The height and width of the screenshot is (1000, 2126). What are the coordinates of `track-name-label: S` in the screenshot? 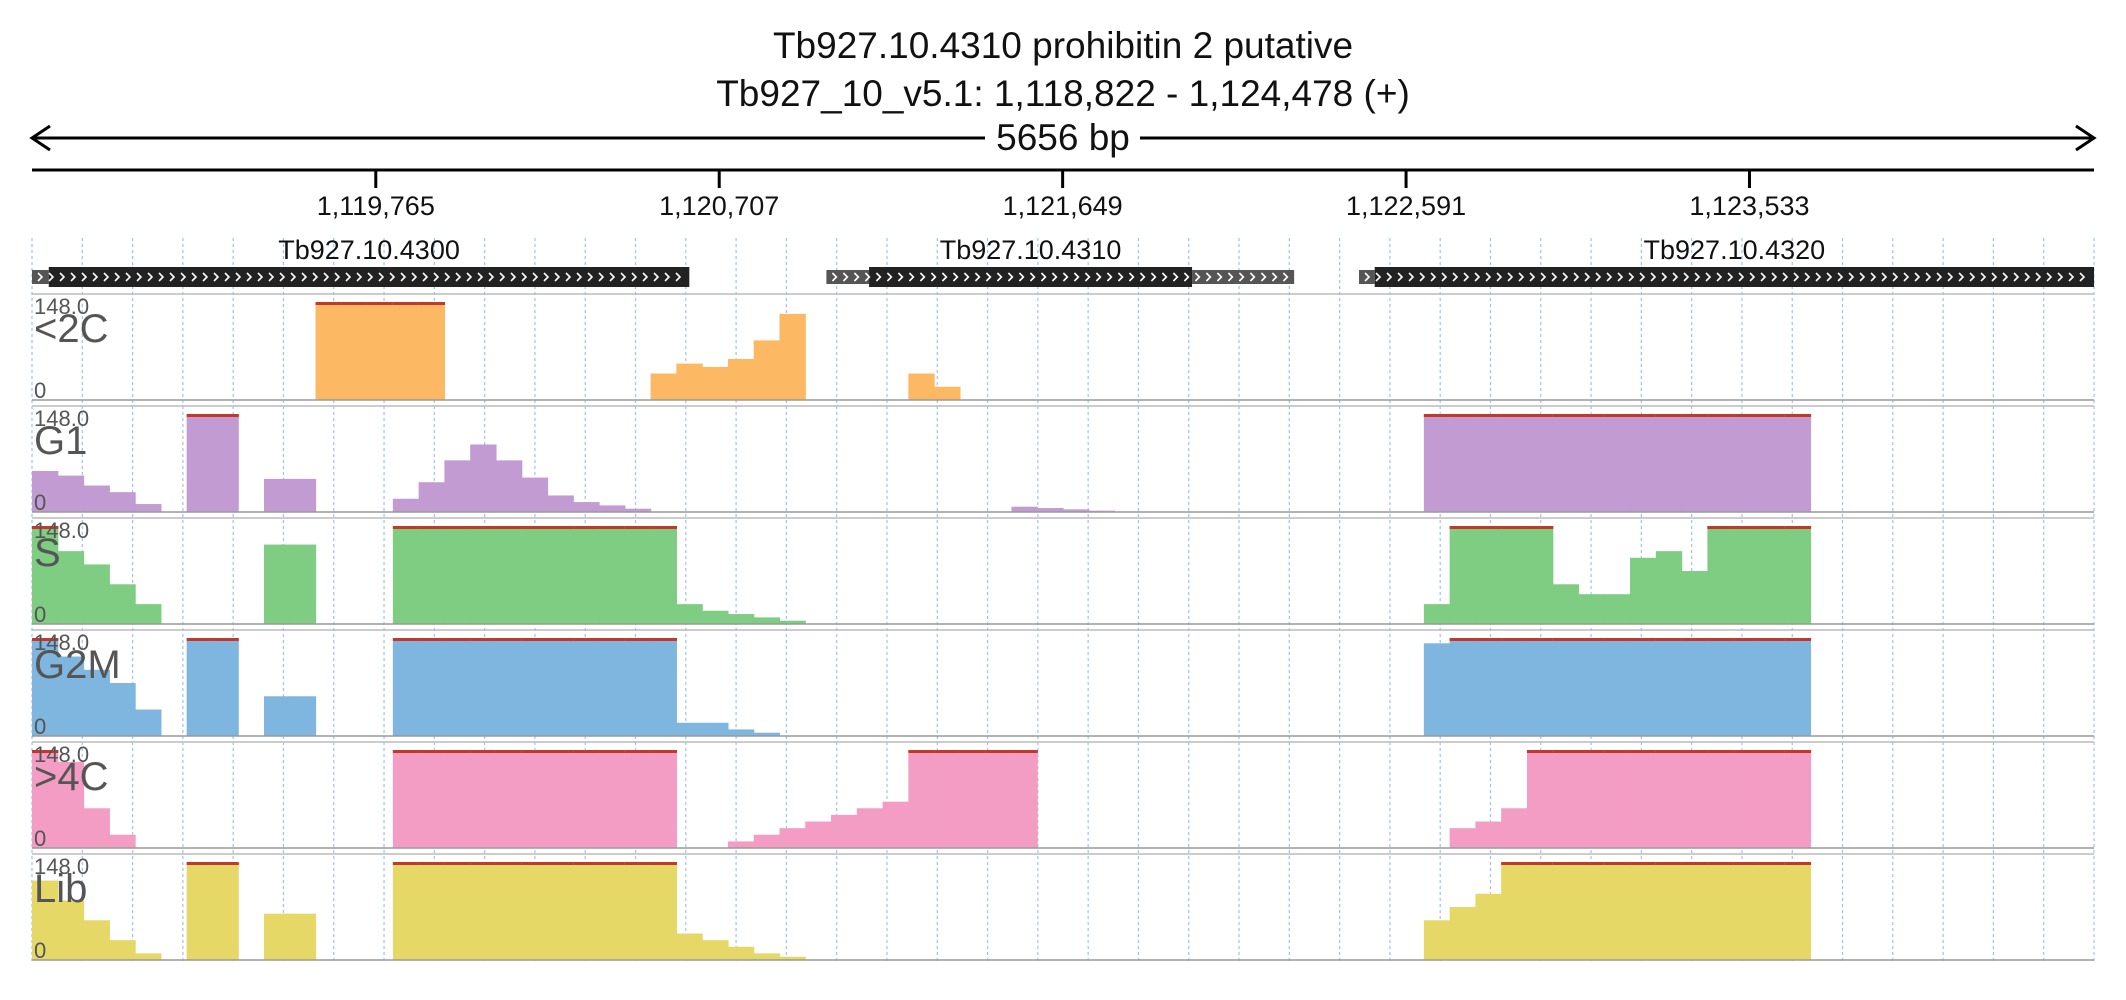 It's located at (47, 553).